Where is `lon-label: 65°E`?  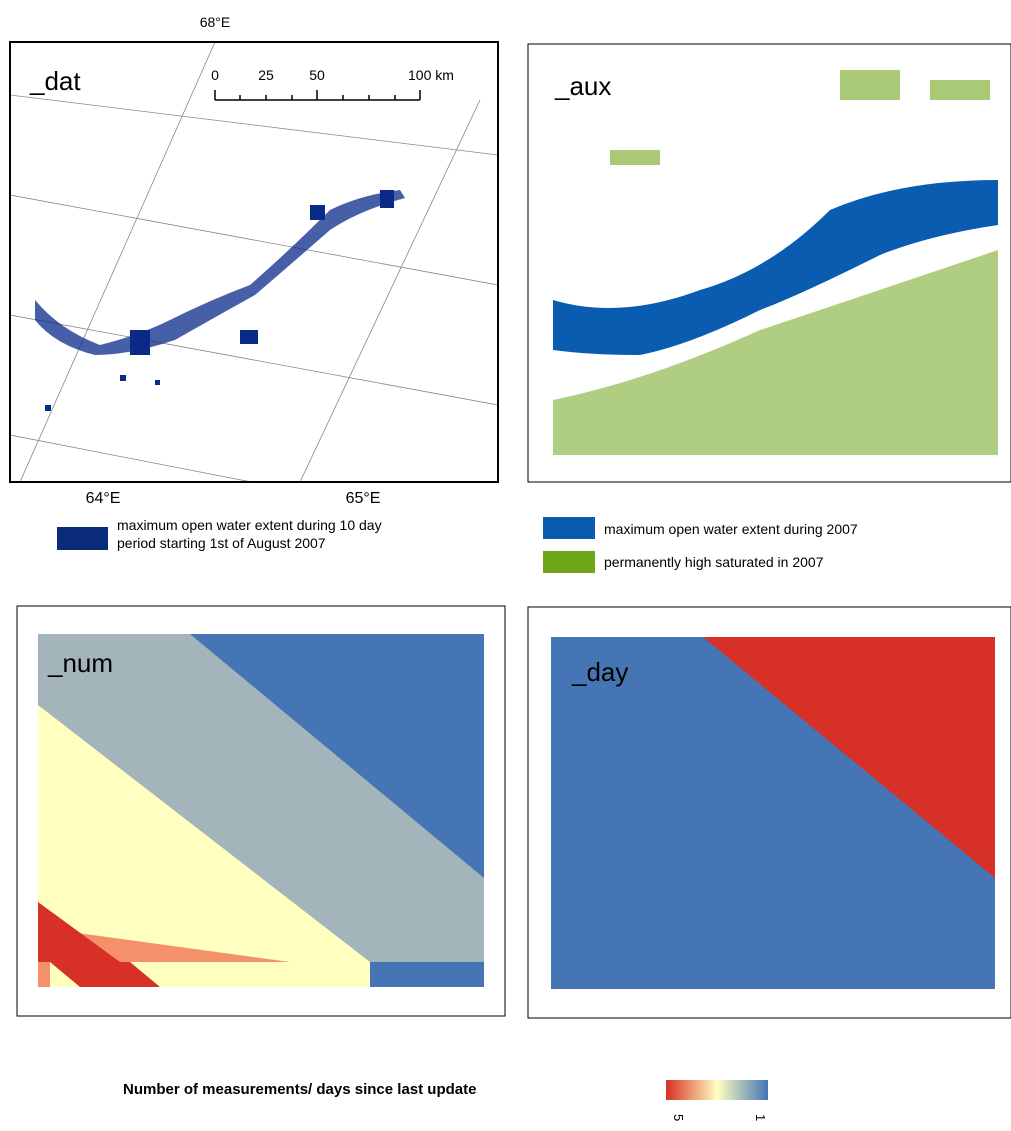 lon-label: 65°E is located at coordinates (363, 498).